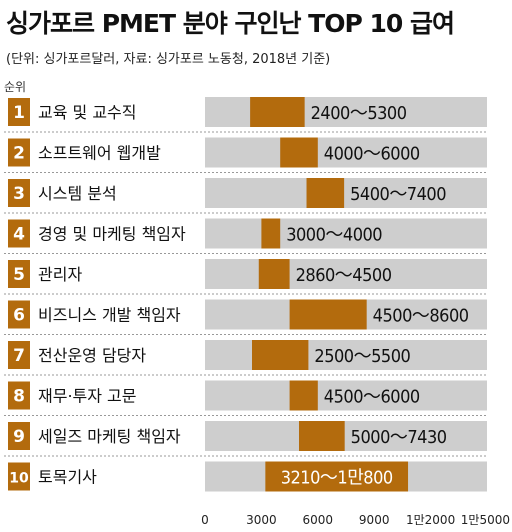 This screenshot has height=532, width=512. I want to click on value-label: 2400～5300, so click(359, 113).